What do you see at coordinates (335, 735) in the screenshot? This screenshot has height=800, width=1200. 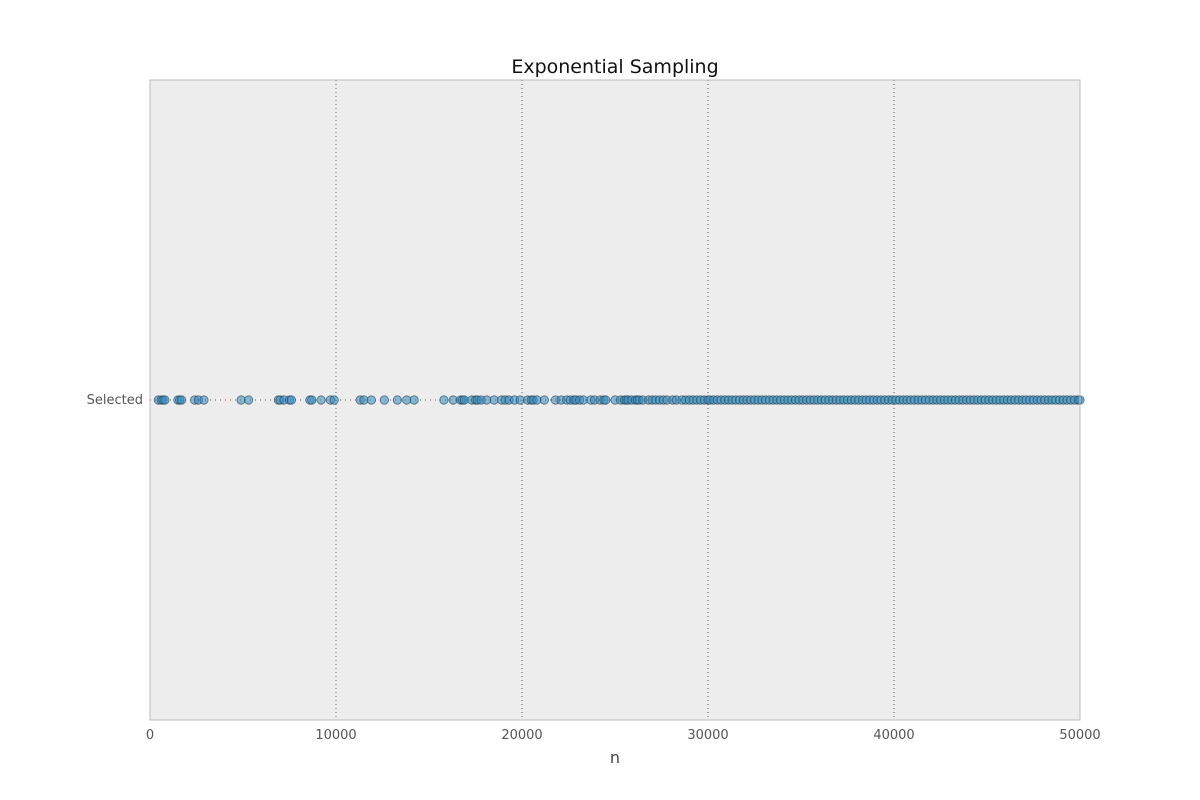 I see `x-tick-label-10000: 10000` at bounding box center [335, 735].